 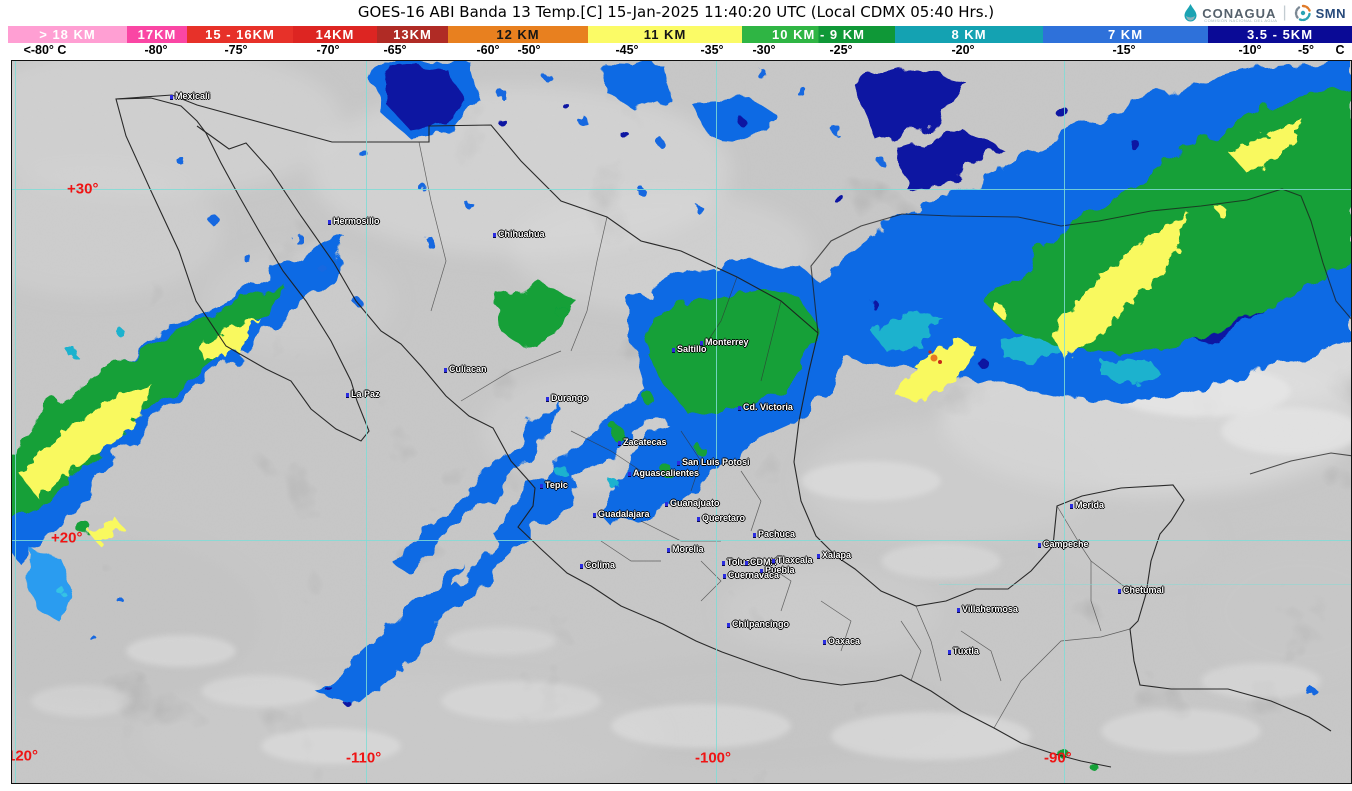 I want to click on temperature-label: -20°, so click(x=963, y=50).